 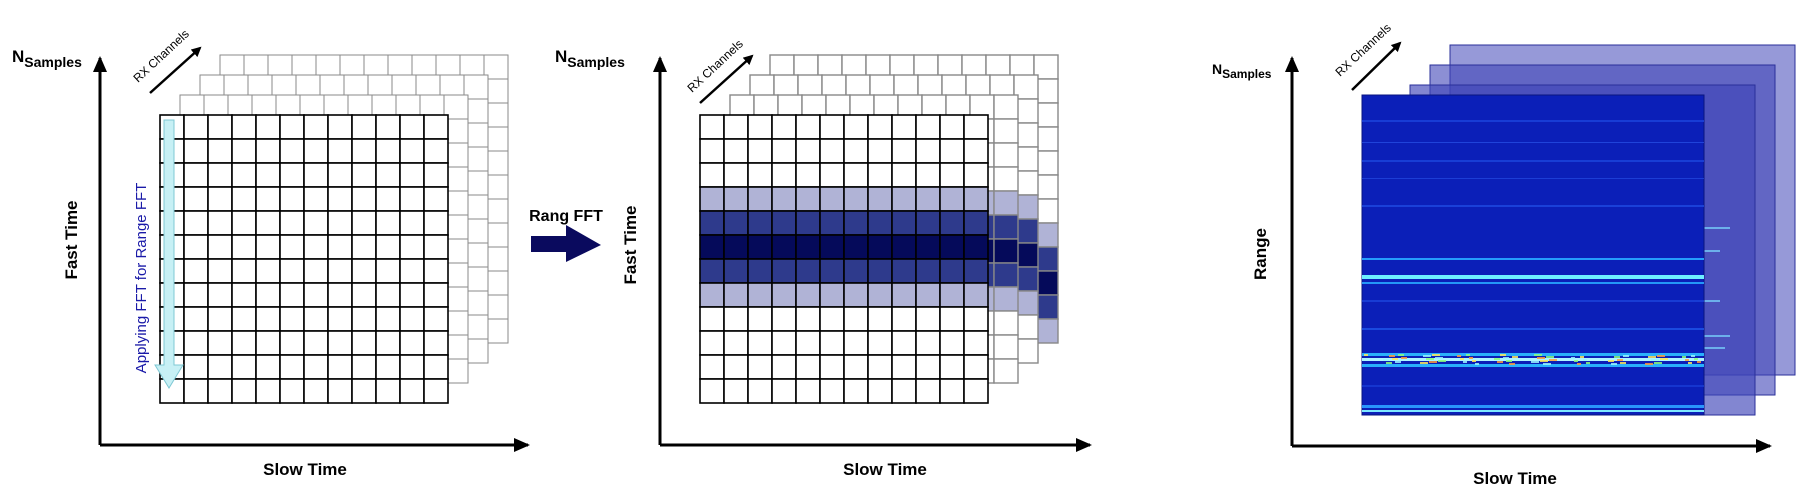 I want to click on front-spectrogram, so click(x=1533, y=255).